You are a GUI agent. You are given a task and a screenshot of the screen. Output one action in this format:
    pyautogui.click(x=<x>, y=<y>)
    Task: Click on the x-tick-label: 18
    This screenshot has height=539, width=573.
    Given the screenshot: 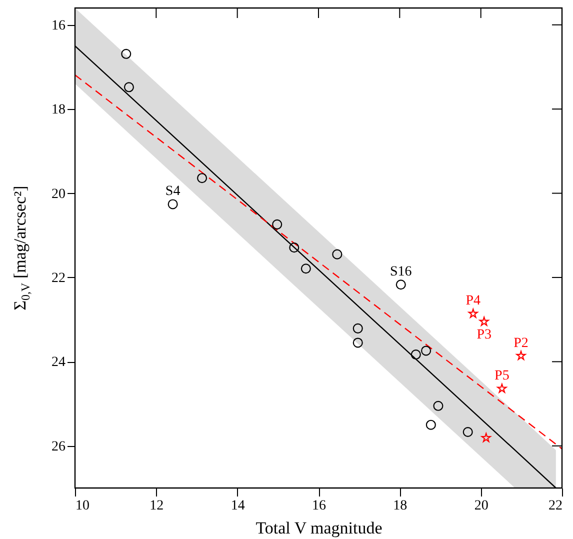 What is the action you would take?
    pyautogui.click(x=400, y=506)
    